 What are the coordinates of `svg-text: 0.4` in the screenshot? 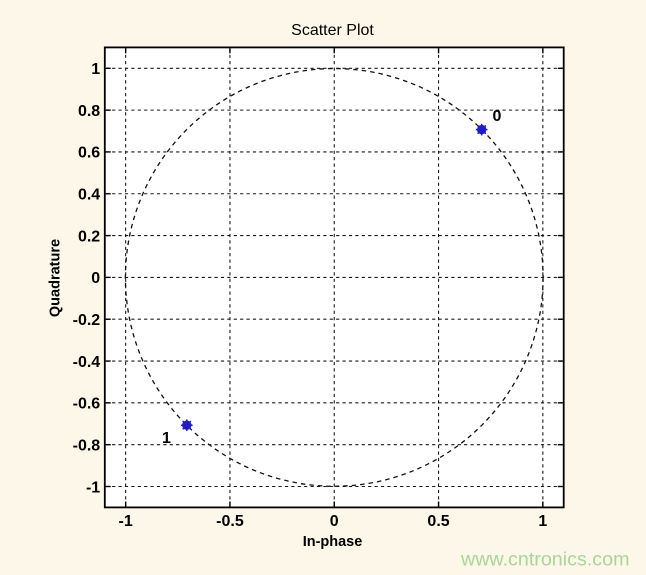 It's located at (89, 195).